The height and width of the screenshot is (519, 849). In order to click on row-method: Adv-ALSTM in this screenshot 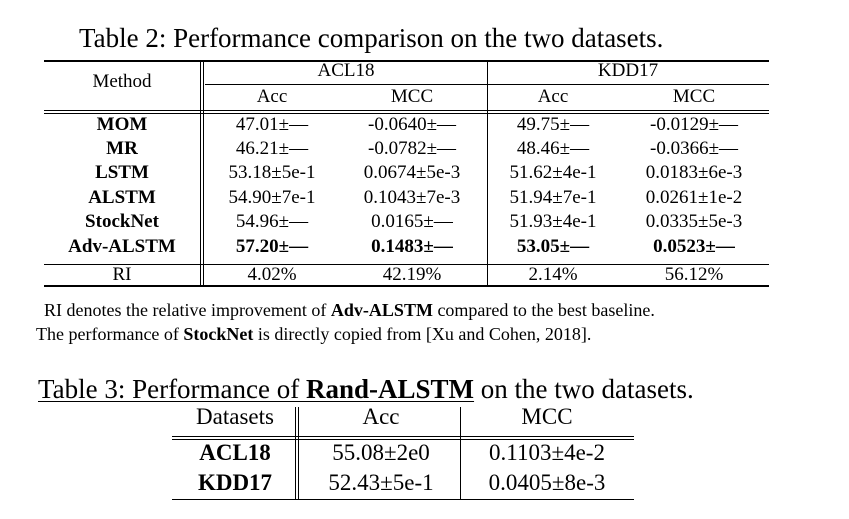, I will do `click(122, 246)`.